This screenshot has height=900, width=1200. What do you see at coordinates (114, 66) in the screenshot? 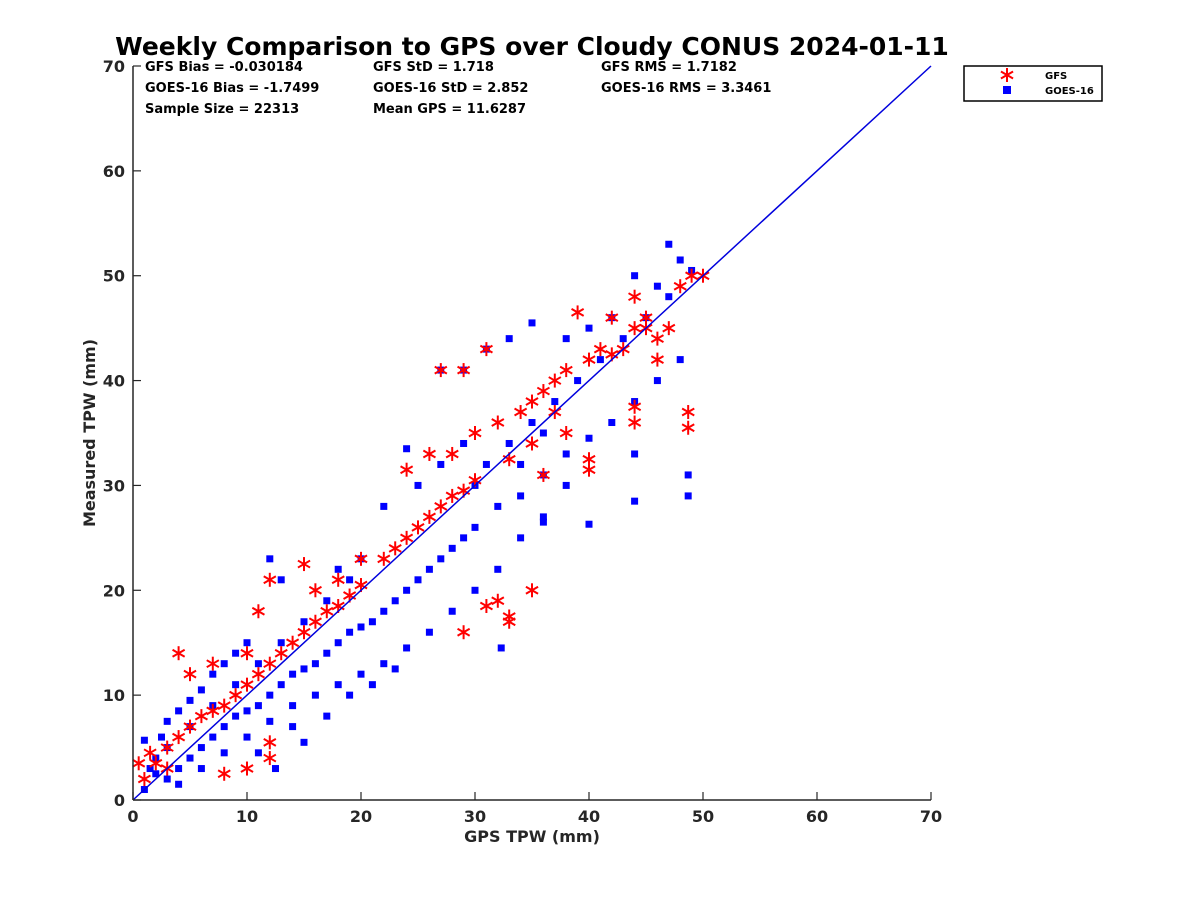
I see `y-tick-label: 70` at bounding box center [114, 66].